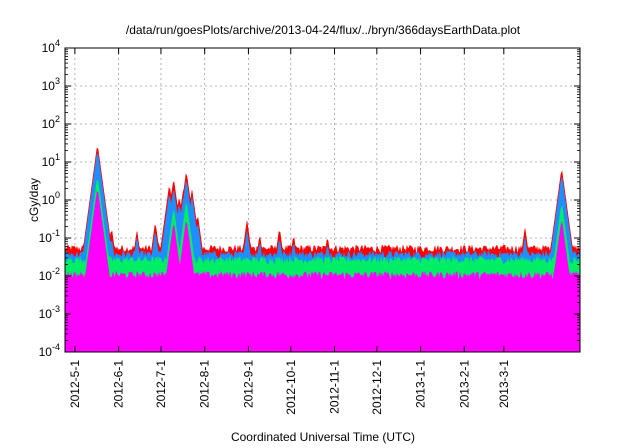  I want to click on x-tick-label: 2013-3-1, so click(504, 384).